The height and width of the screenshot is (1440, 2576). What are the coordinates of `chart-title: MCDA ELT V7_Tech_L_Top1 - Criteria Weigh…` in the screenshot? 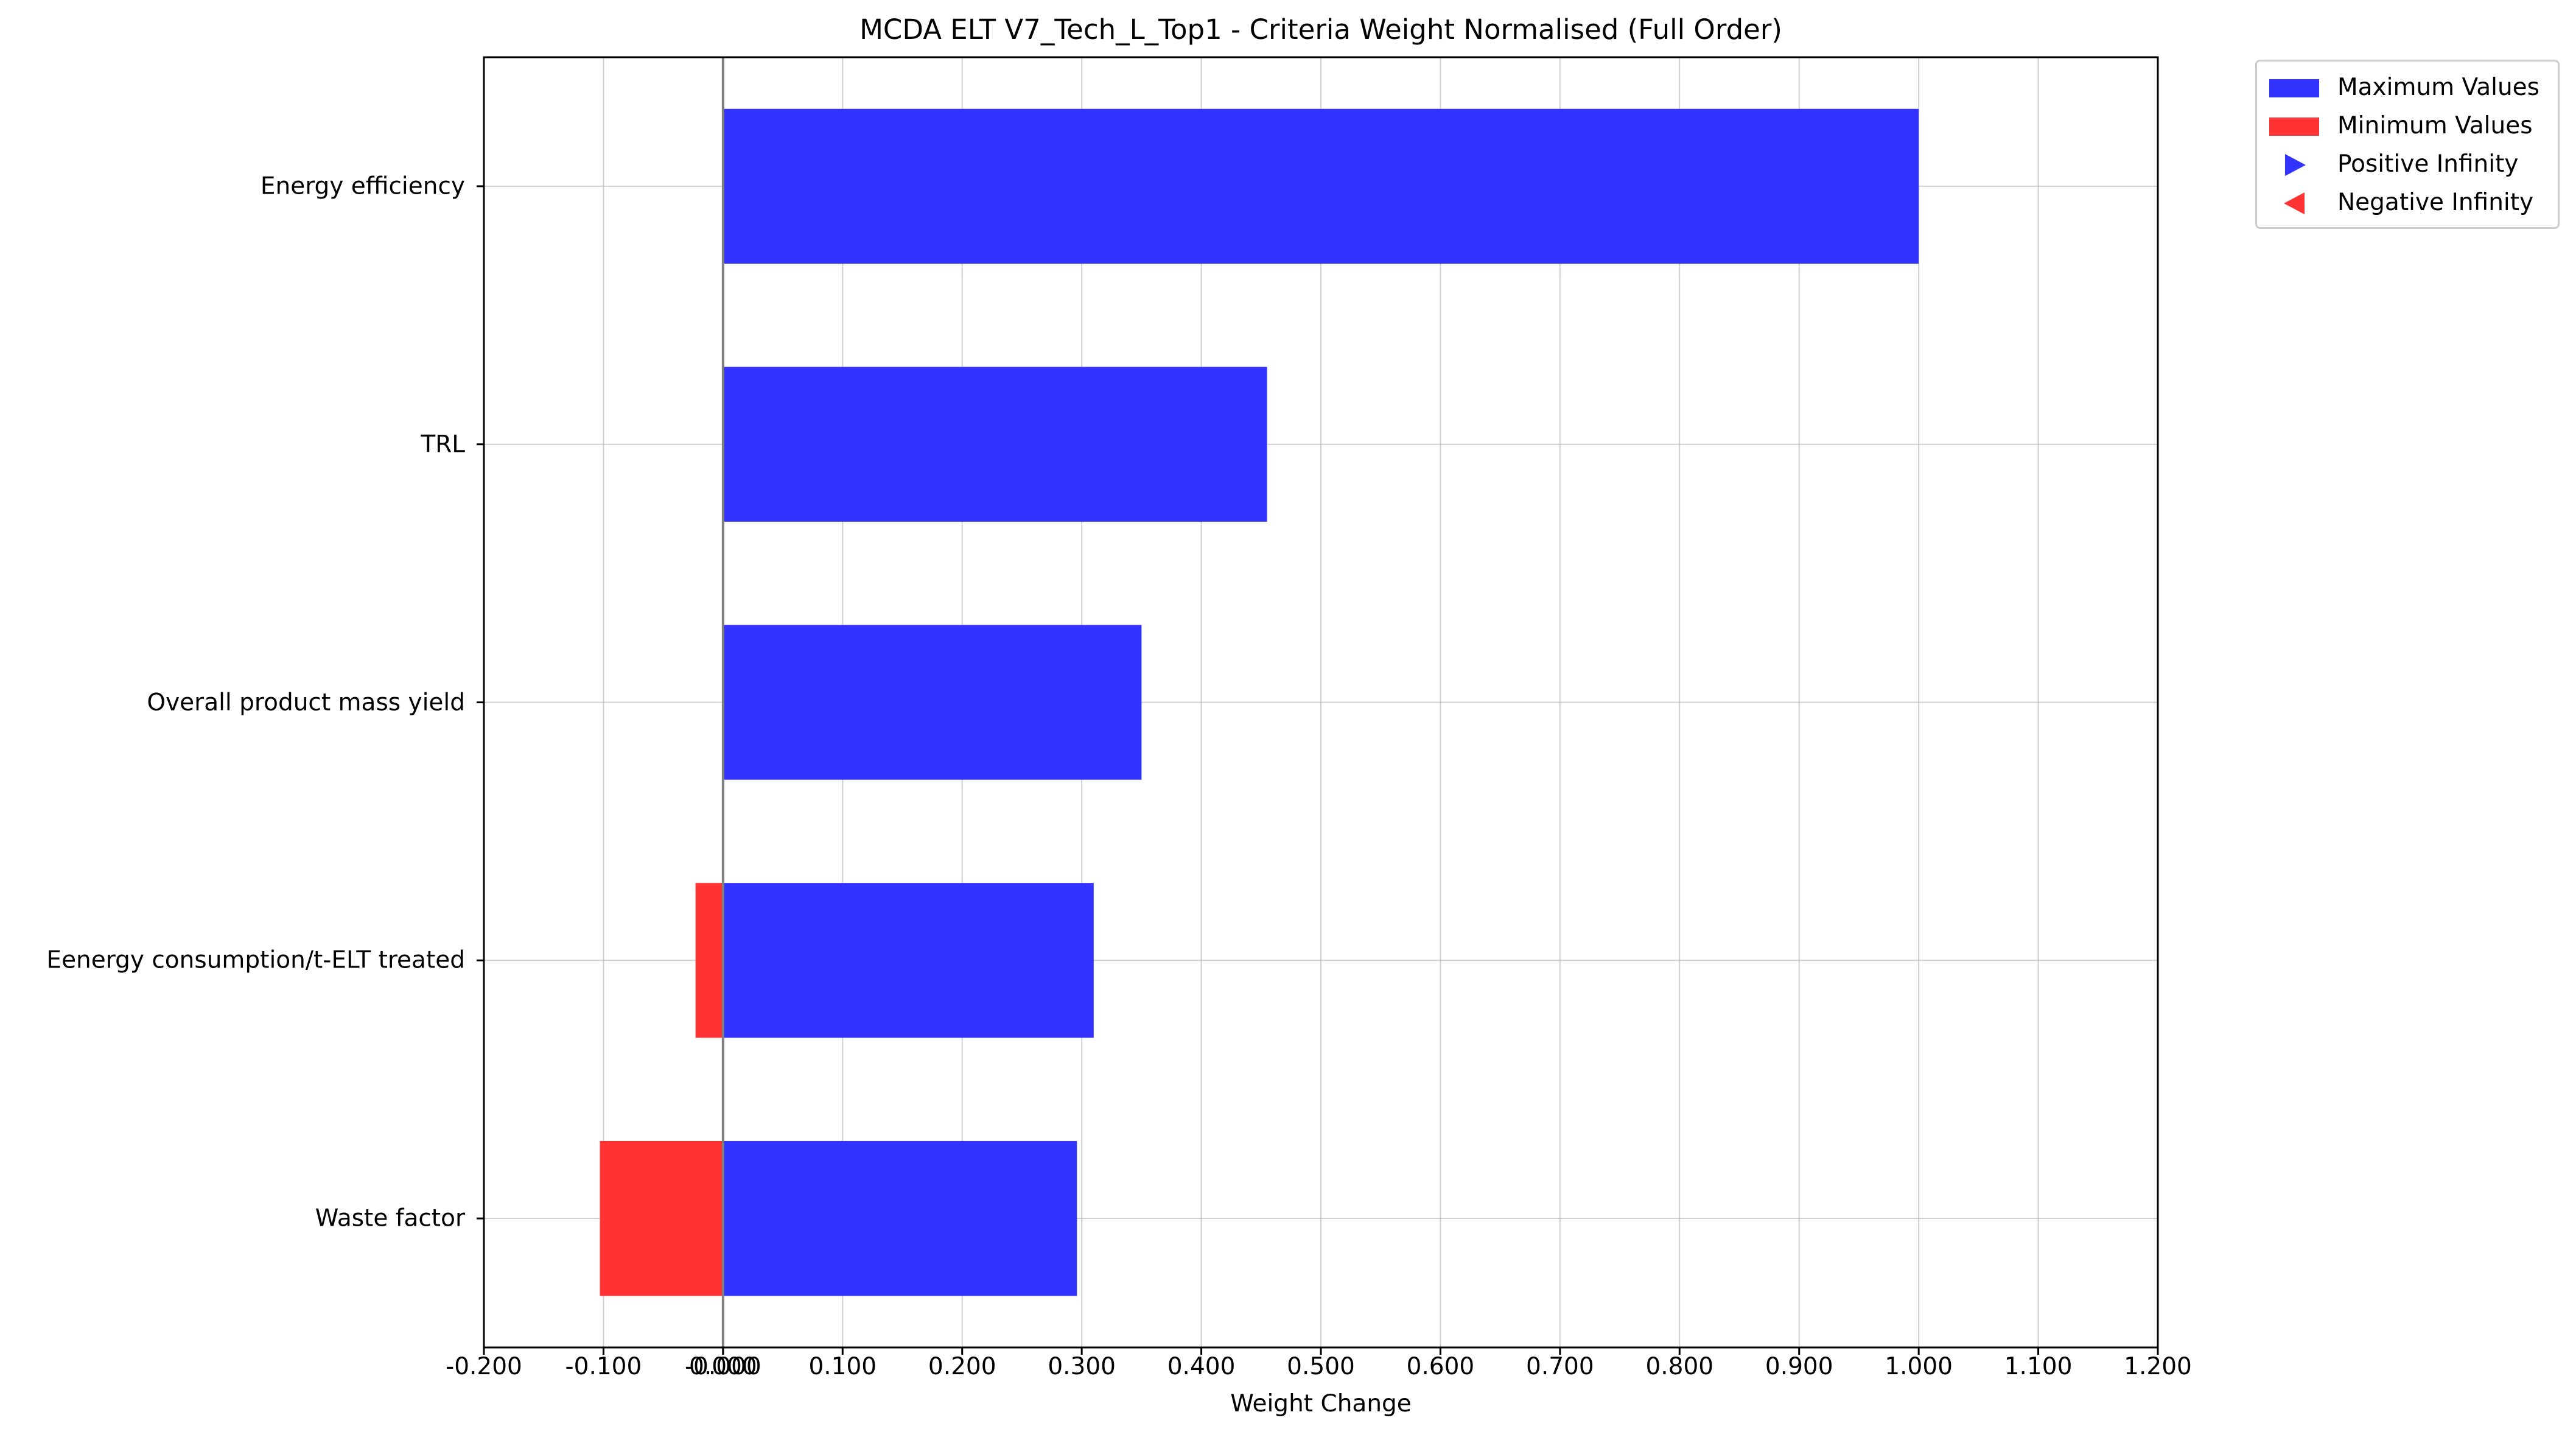 It's located at (1320, 29).